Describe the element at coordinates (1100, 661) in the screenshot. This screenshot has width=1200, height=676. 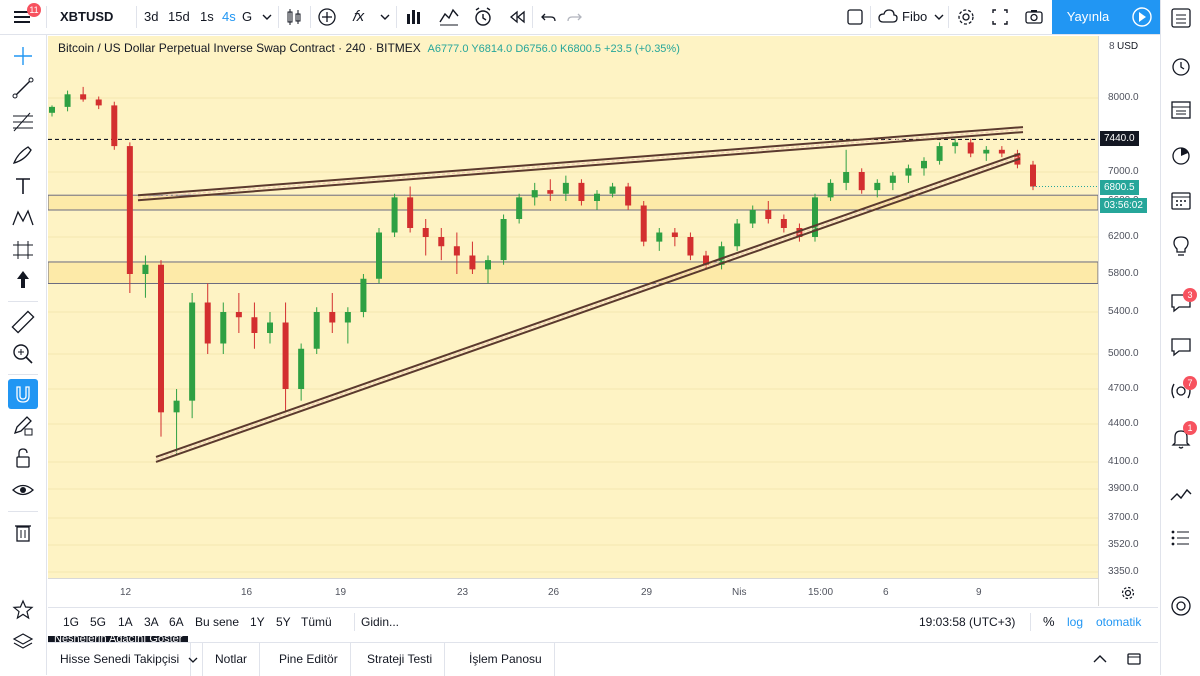
I see `collapse-panel-icon` at that location.